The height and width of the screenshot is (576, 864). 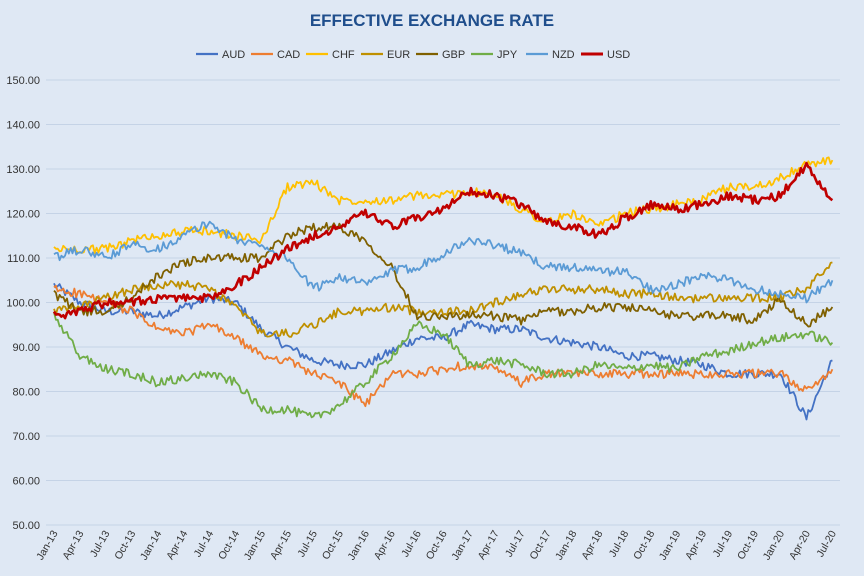 What do you see at coordinates (23, 259) in the screenshot?
I see `y-tick-label: 110.00` at bounding box center [23, 259].